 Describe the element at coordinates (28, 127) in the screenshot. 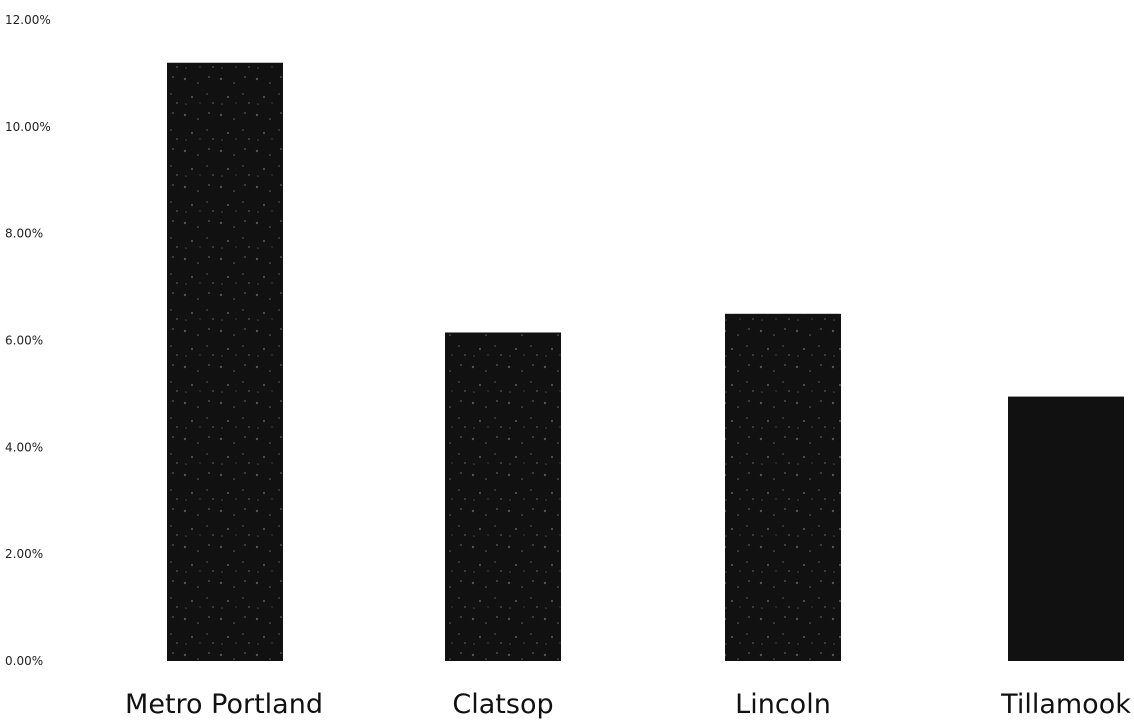

I see `y-tick-label: 10.00%` at that location.